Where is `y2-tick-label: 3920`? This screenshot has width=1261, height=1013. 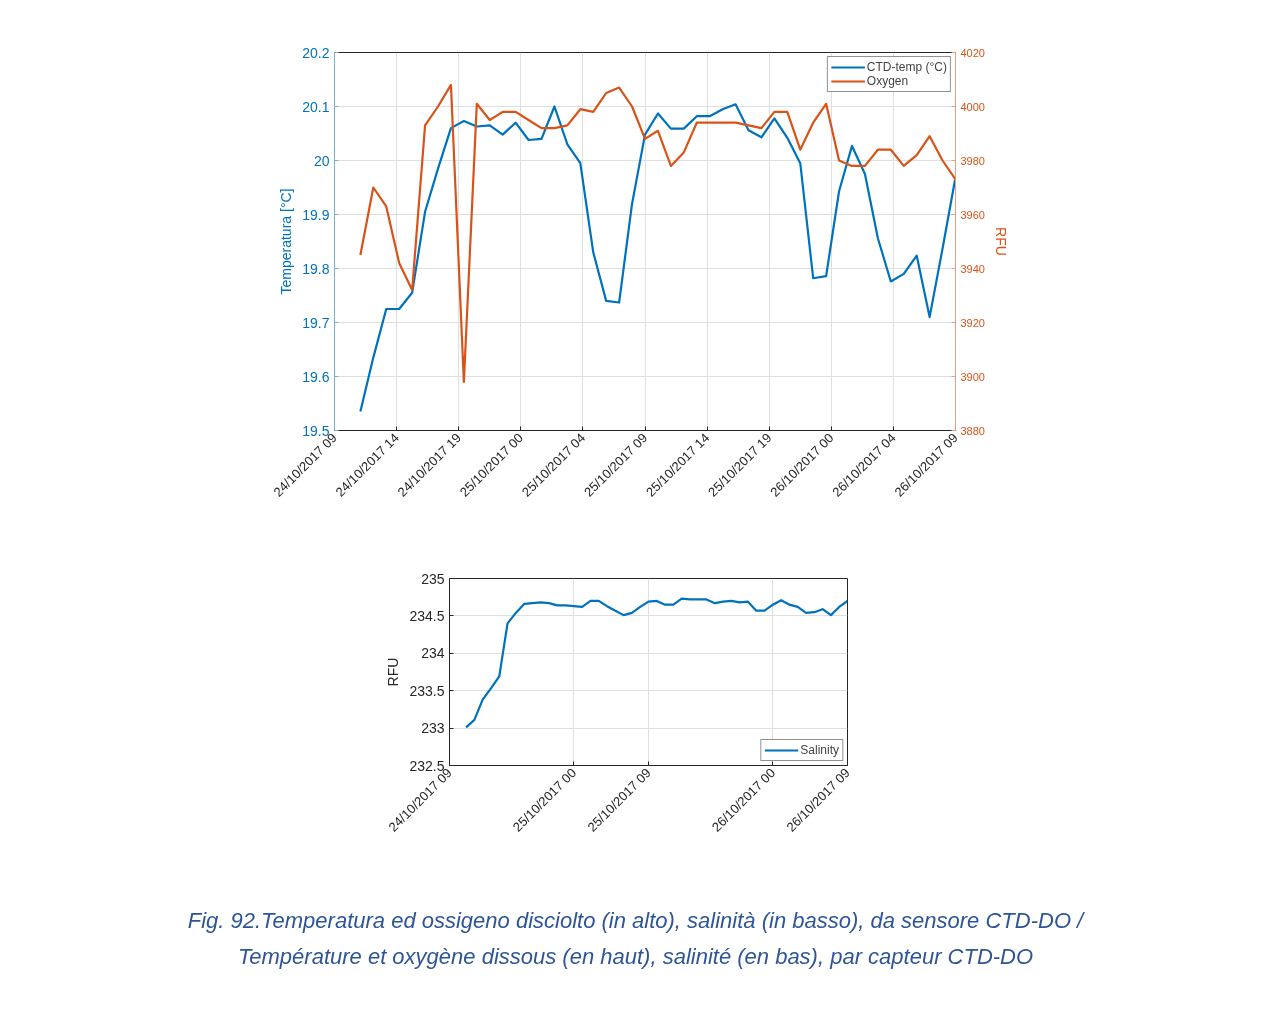 y2-tick-label: 3920 is located at coordinates (972, 322).